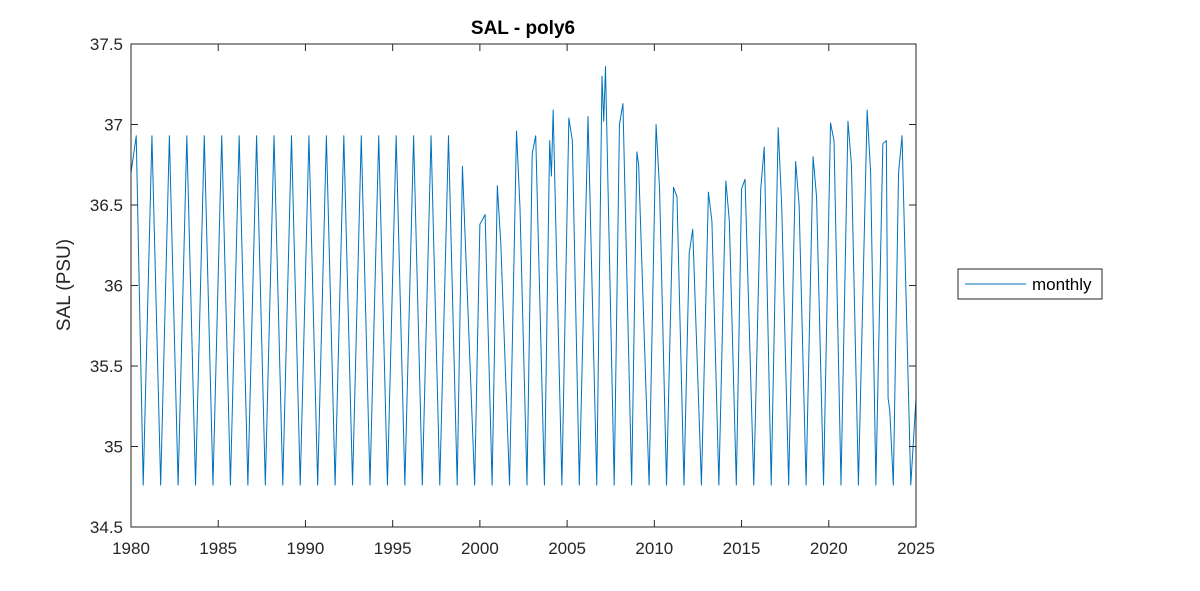 The width and height of the screenshot is (1200, 591). Describe the element at coordinates (106, 205) in the screenshot. I see `y-tick-label: 36.5` at that location.